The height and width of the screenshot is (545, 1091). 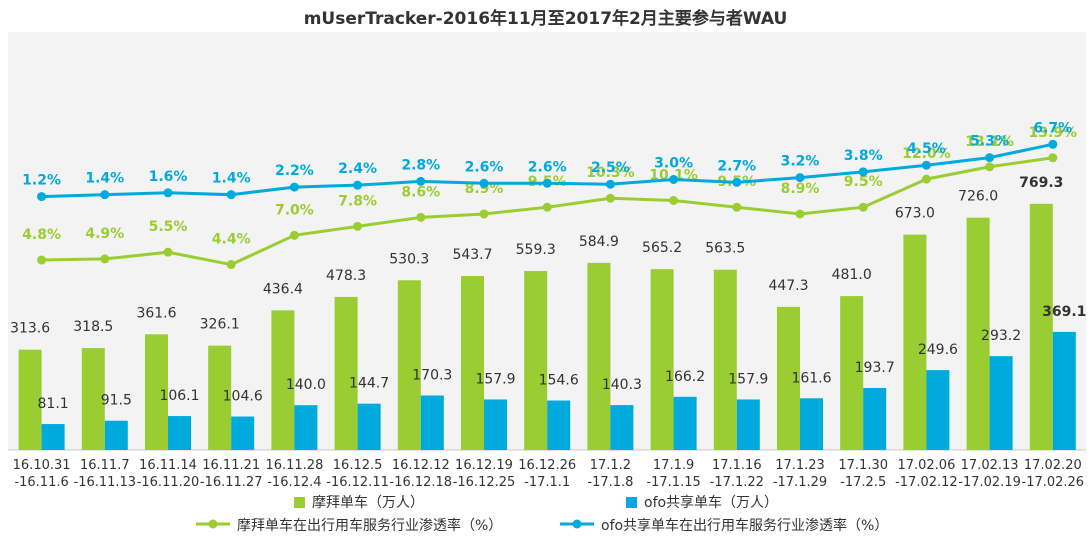 What do you see at coordinates (306, 385) in the screenshot?
I see `bar-label-ofo-4: 140.0` at bounding box center [306, 385].